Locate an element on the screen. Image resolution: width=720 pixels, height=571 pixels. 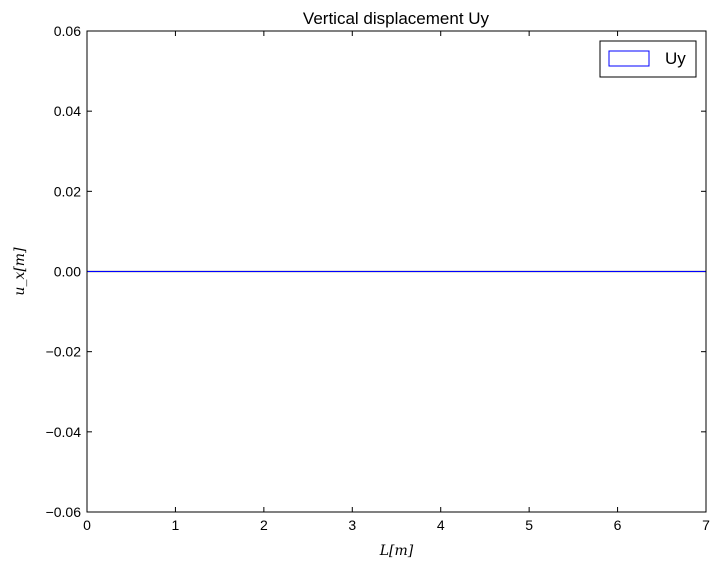
legend-label-uy: Uy is located at coordinates (675, 58).